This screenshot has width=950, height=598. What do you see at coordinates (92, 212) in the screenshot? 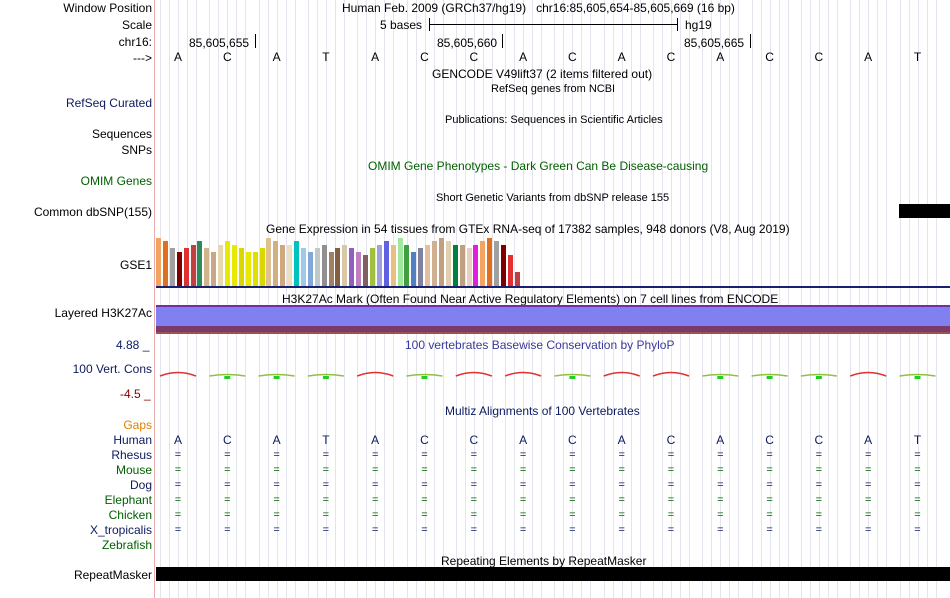
I see `dbsnp-track-label: Common dbSNP(155)` at bounding box center [92, 212].